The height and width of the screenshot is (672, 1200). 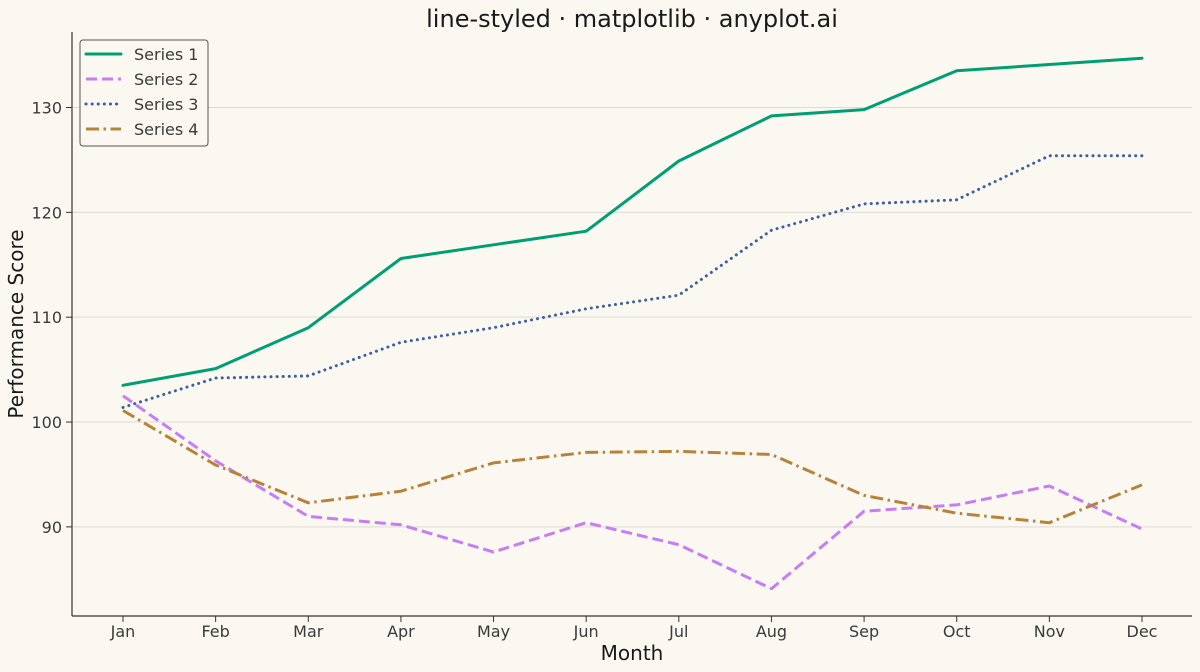 I want to click on legend-label: Series 2, so click(x=166, y=79).